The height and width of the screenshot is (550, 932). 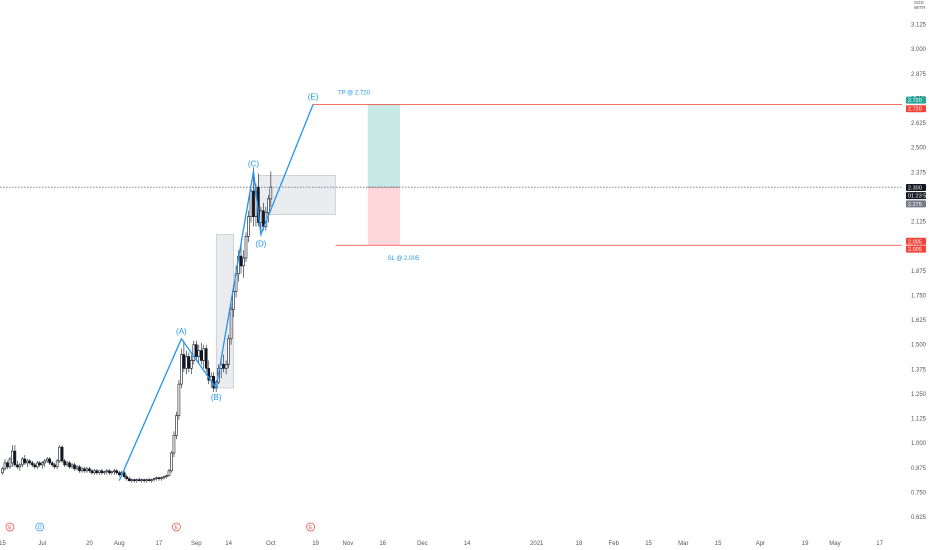 I want to click on wave-label: (A), so click(x=181, y=331).